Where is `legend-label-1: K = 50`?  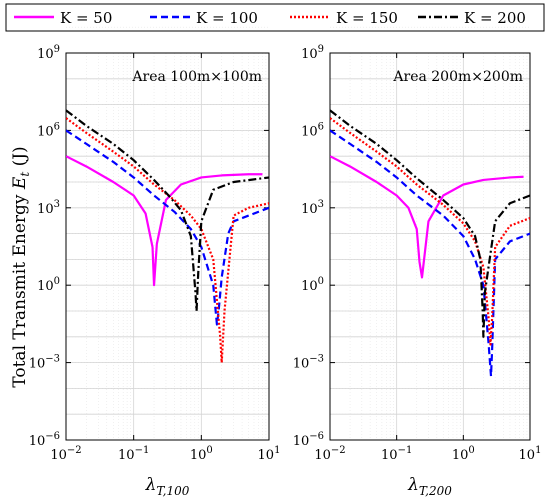
legend-label-1: K = 50 is located at coordinates (86, 18).